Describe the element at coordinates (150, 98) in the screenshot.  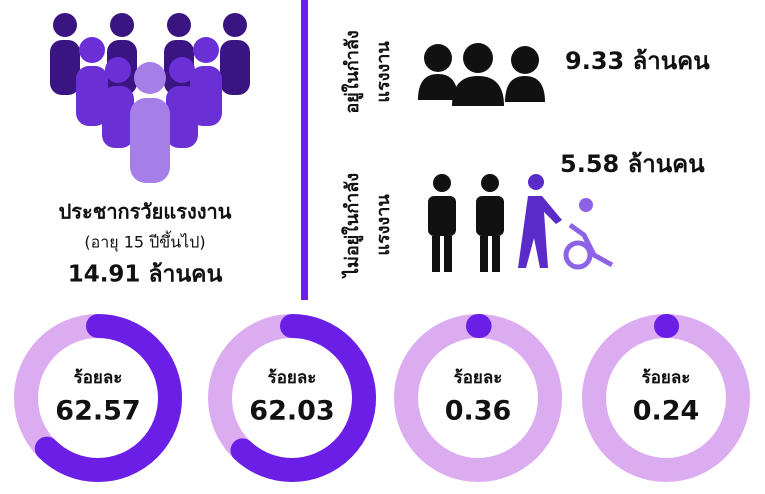
I see `people-group-icon` at that location.